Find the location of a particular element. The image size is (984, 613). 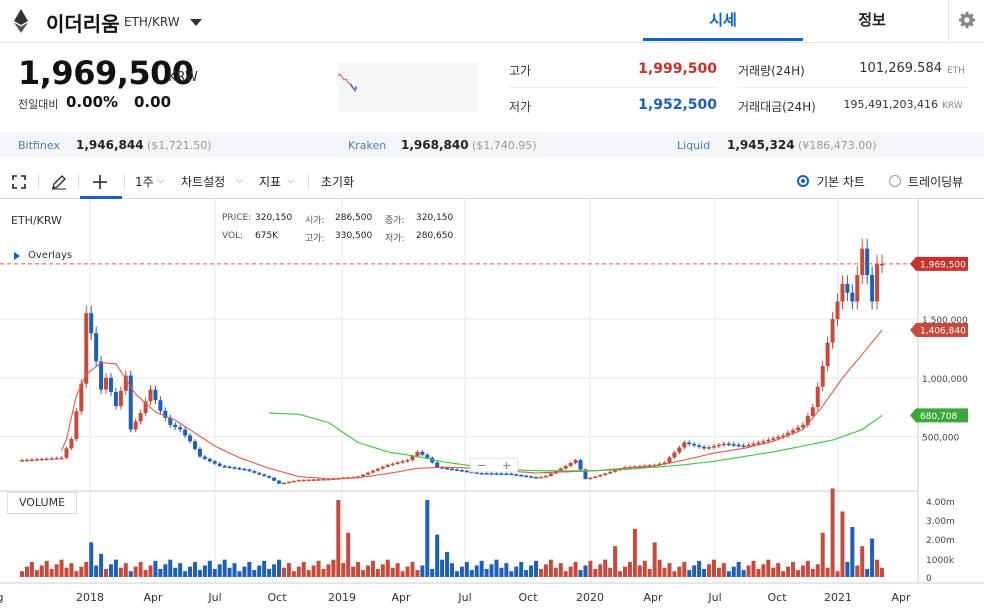

change-label: 전일대비 is located at coordinates (38, 104).